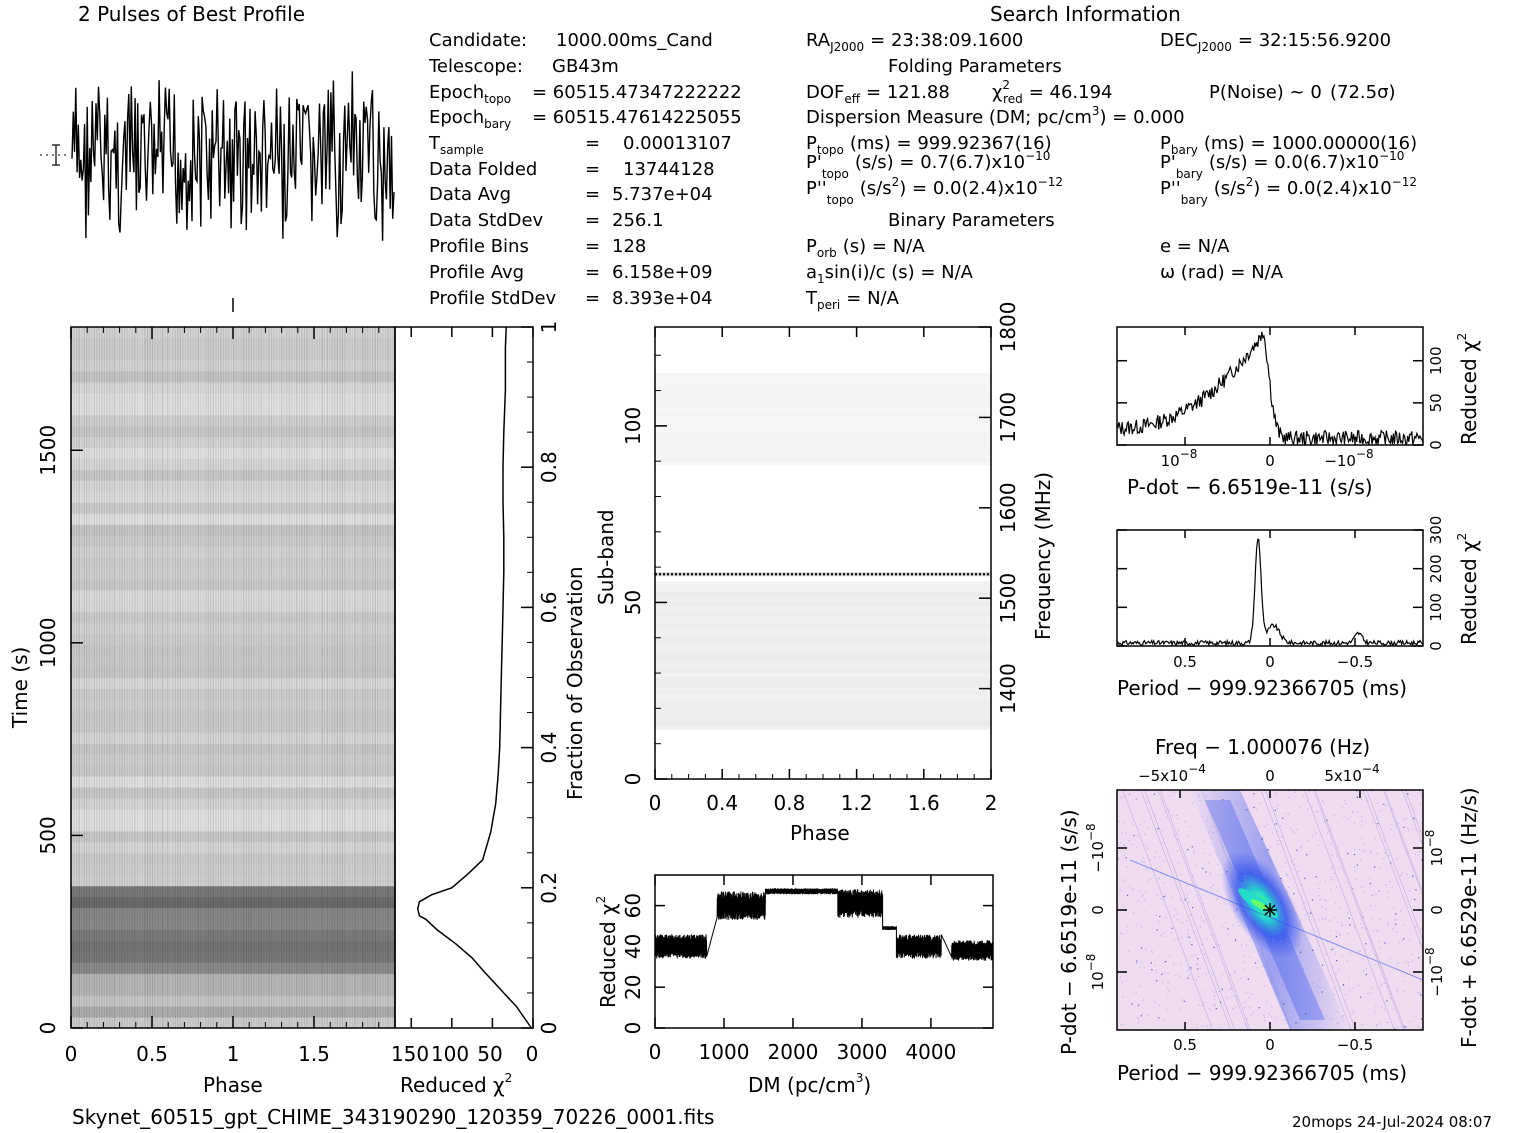 The height and width of the screenshot is (1133, 1517). I want to click on period-pdot-map-y2label: F-dot + 6.6529e-11 (Hz/s), so click(1469, 917).